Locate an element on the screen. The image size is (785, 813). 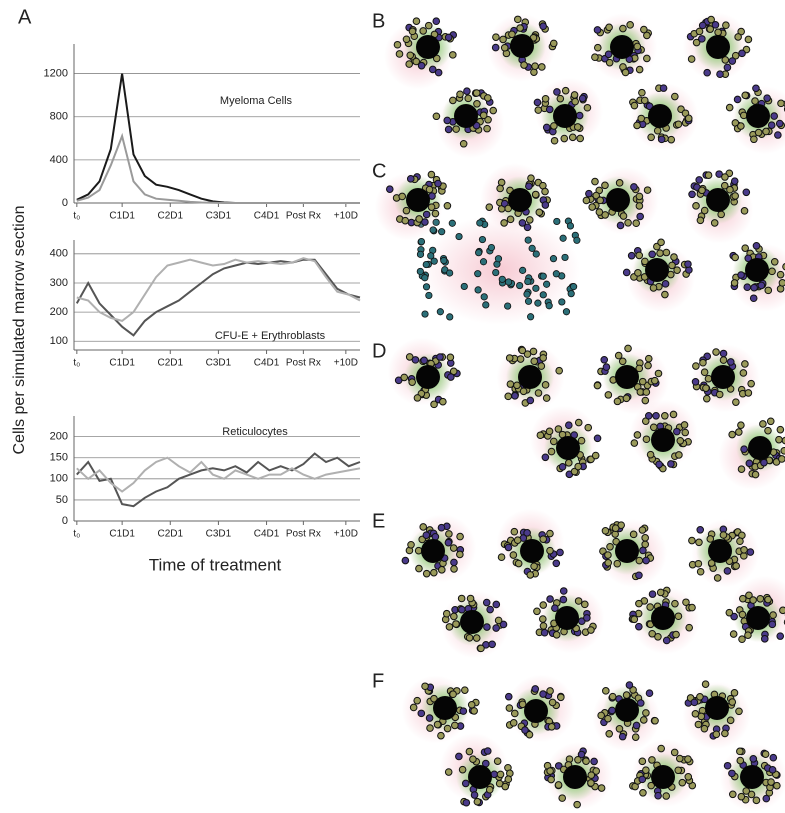
x-tick-label: C1D1 is located at coordinates (122, 216).